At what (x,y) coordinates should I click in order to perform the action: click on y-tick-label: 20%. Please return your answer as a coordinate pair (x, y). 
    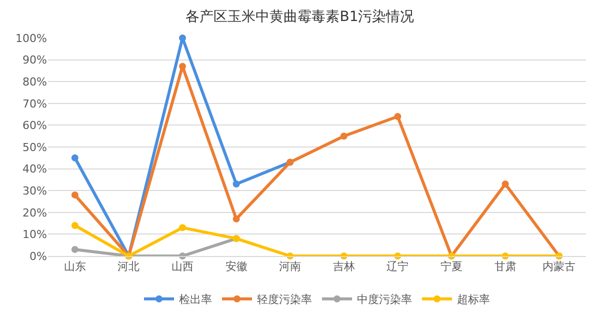
    Looking at the image, I should click on (34, 213).